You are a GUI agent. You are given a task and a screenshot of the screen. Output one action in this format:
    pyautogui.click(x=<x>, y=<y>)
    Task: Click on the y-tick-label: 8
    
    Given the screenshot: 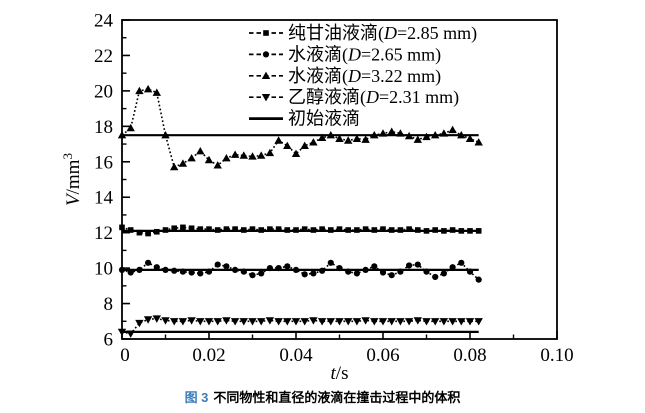 What is the action you would take?
    pyautogui.click(x=109, y=304)
    